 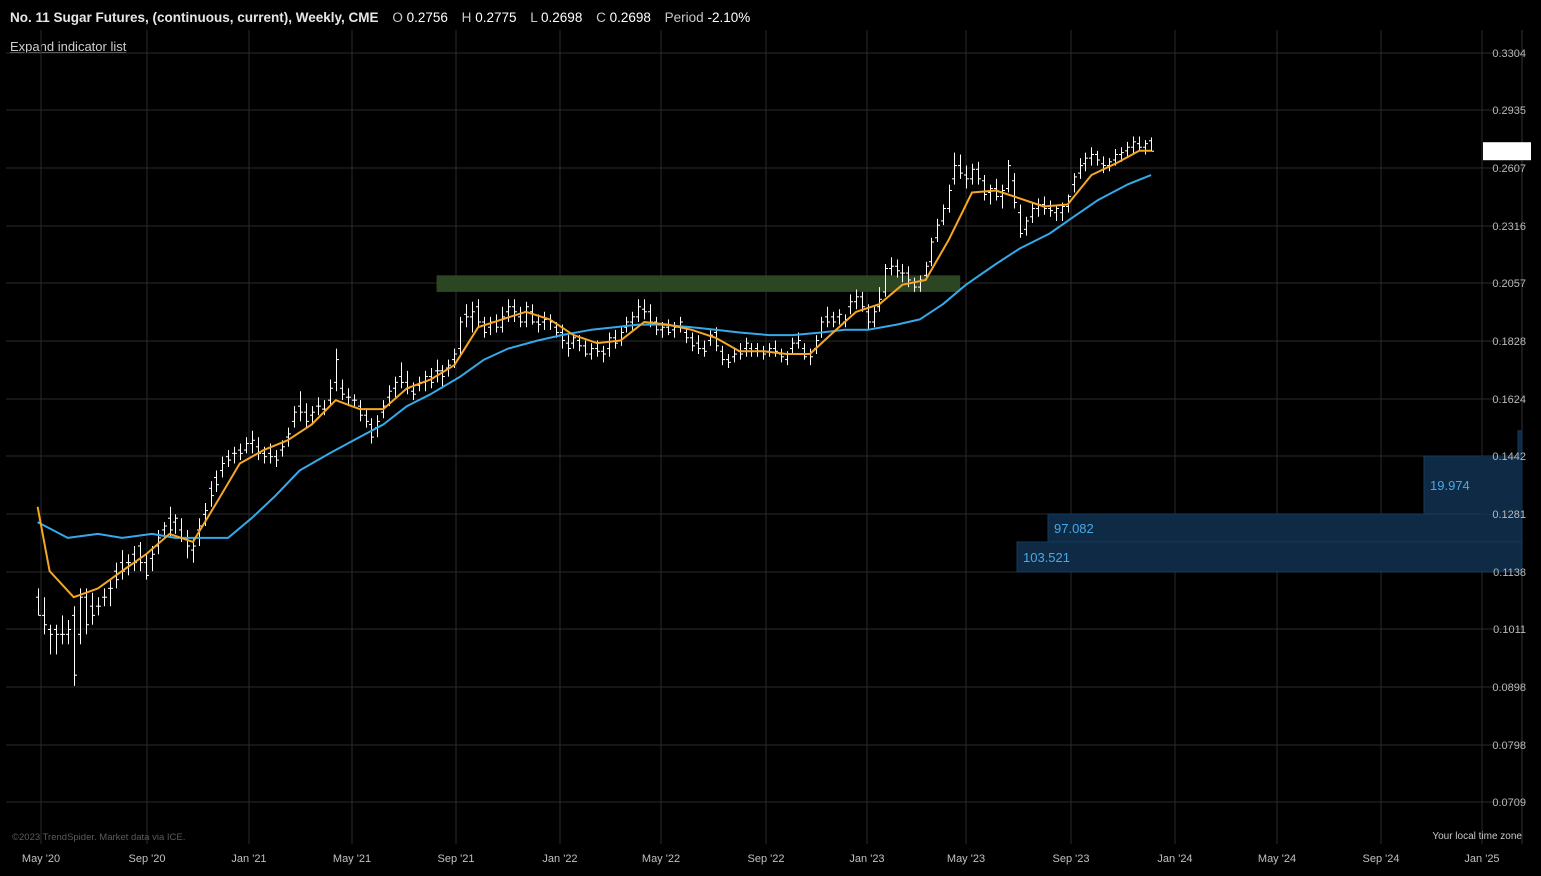 What do you see at coordinates (456, 859) in the screenshot?
I see `time-tick-label: Sep '21` at bounding box center [456, 859].